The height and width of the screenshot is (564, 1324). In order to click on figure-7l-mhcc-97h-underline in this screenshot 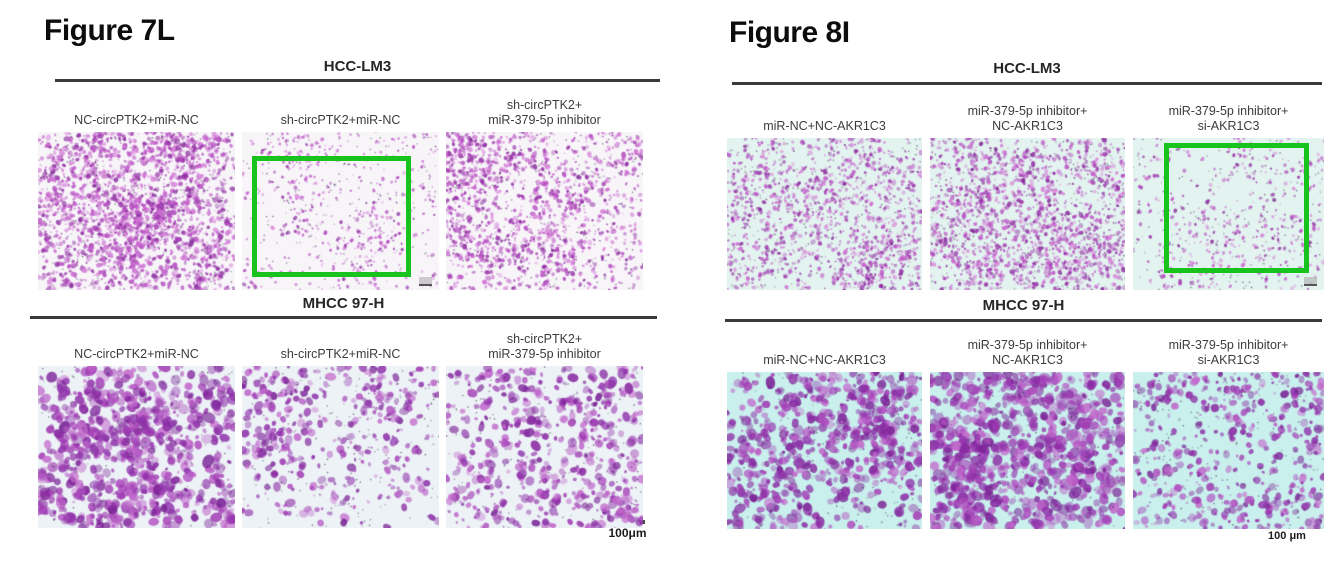, I will do `click(343, 317)`.